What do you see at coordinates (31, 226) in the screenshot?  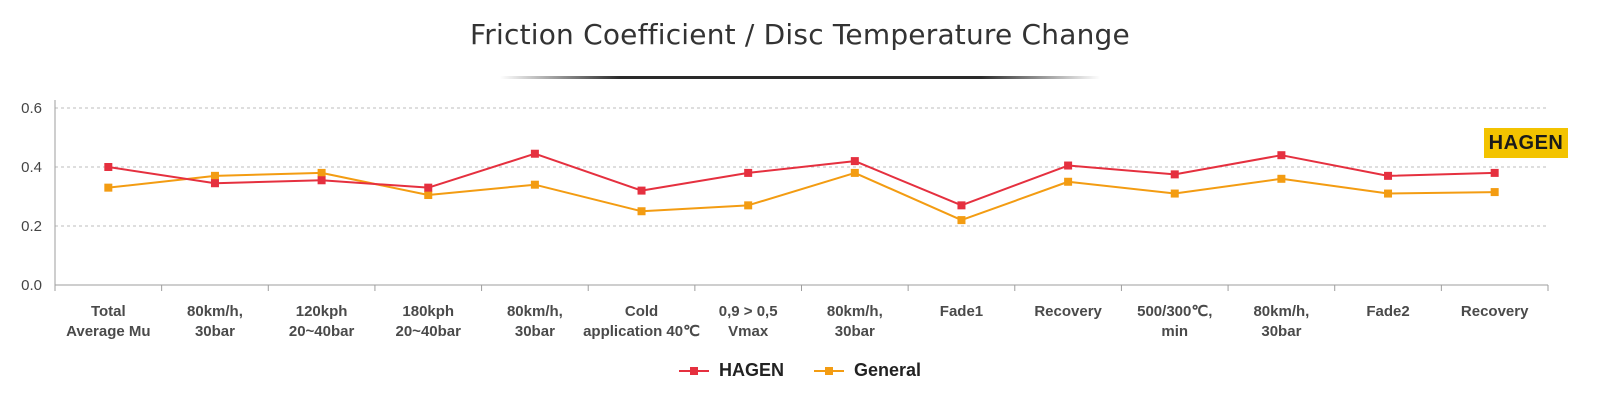 I see `y-tick-label-1: 0.2` at bounding box center [31, 226].